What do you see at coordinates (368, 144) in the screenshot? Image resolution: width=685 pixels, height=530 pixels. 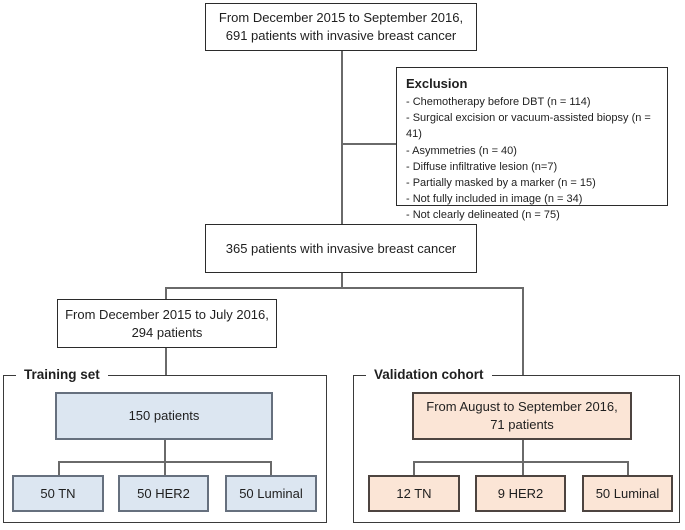 I see `connector-to-exclusion` at bounding box center [368, 144].